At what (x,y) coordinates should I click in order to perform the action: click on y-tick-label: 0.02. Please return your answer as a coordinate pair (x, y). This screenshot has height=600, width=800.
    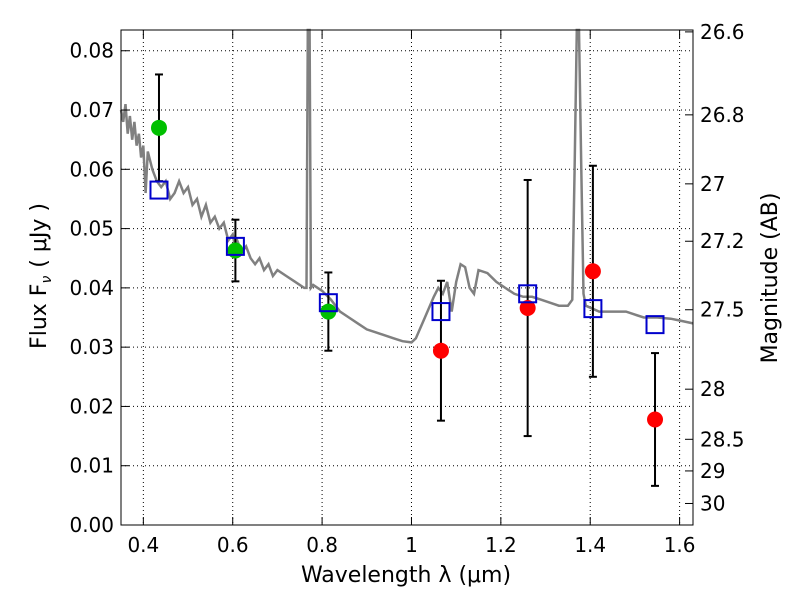
    Looking at the image, I should click on (91, 406).